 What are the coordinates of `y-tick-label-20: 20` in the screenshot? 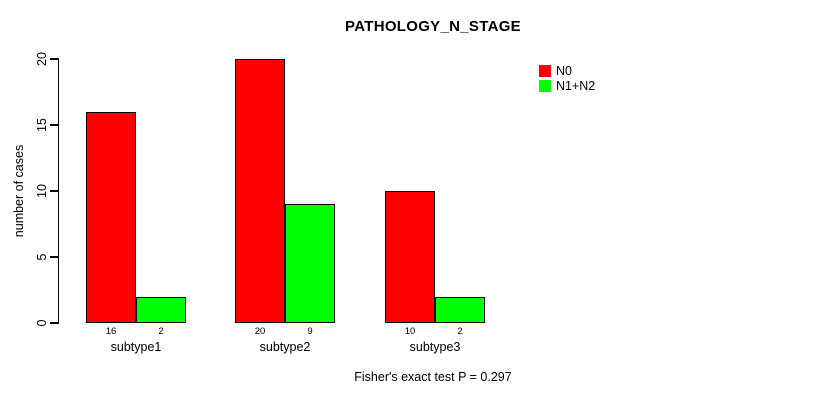 It's located at (42, 59).